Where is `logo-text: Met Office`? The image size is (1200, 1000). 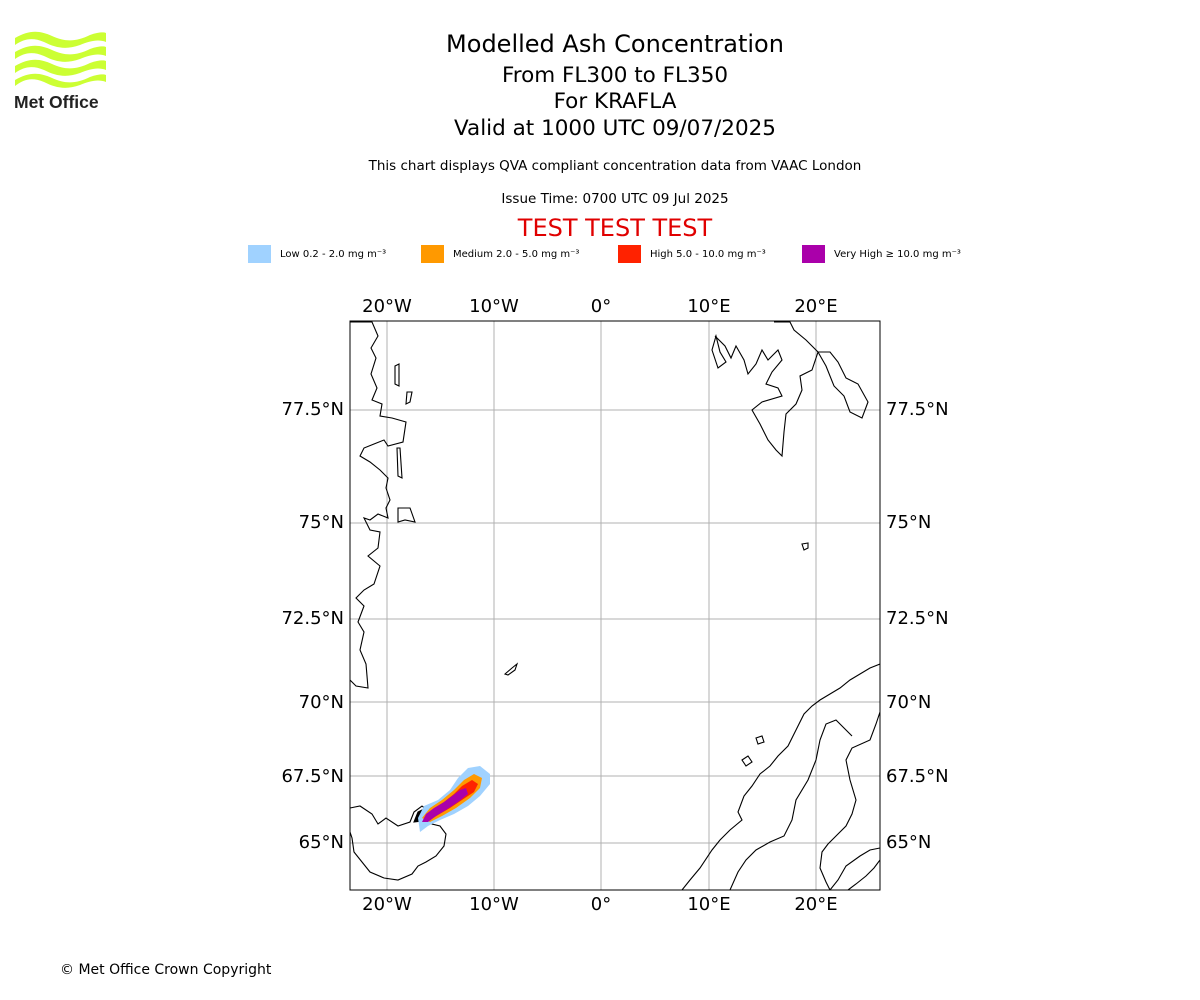 logo-text: Met Office is located at coordinates (56, 102).